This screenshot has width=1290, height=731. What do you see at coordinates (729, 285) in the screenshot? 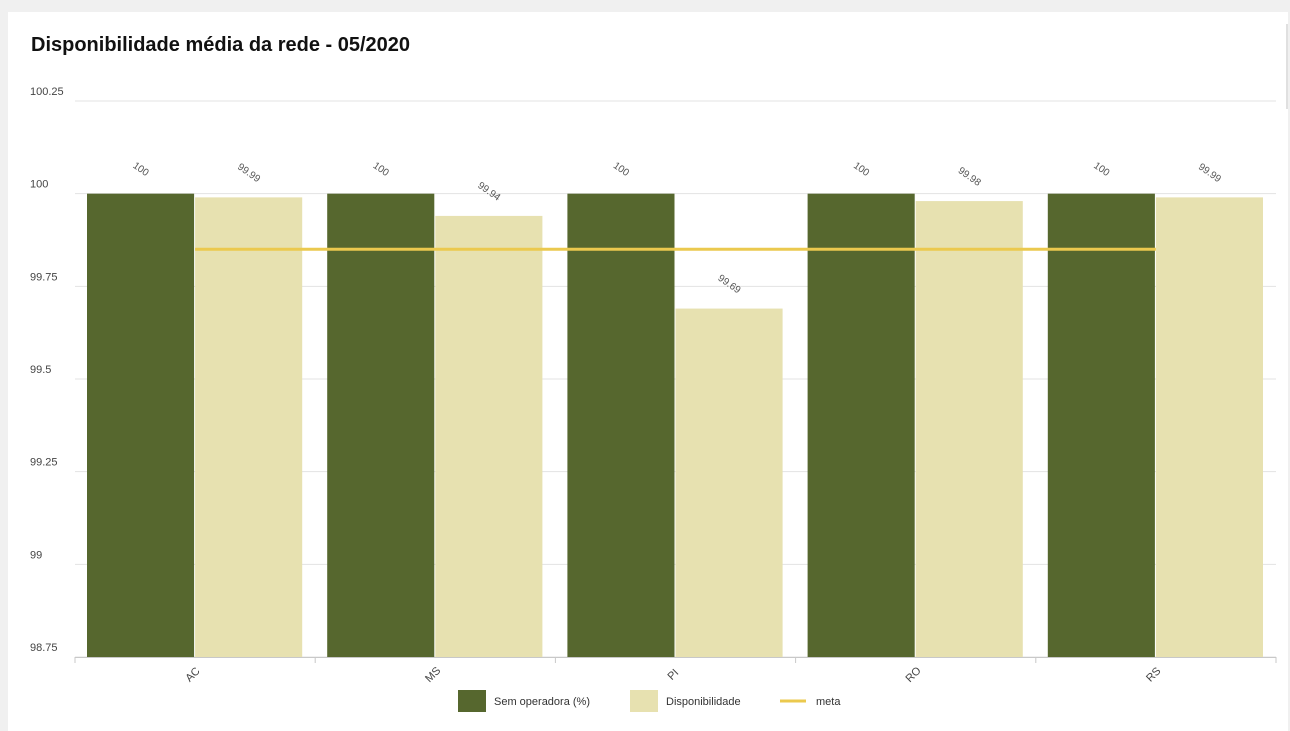
I see `data-label: 99.69` at bounding box center [729, 285].